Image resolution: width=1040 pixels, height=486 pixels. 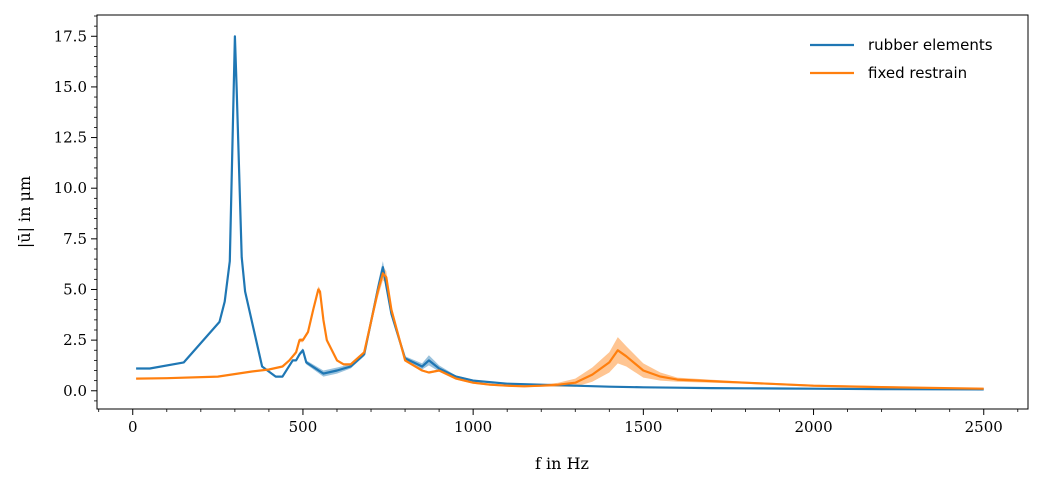 I want to click on x-tick-label: 0, so click(x=133, y=427).